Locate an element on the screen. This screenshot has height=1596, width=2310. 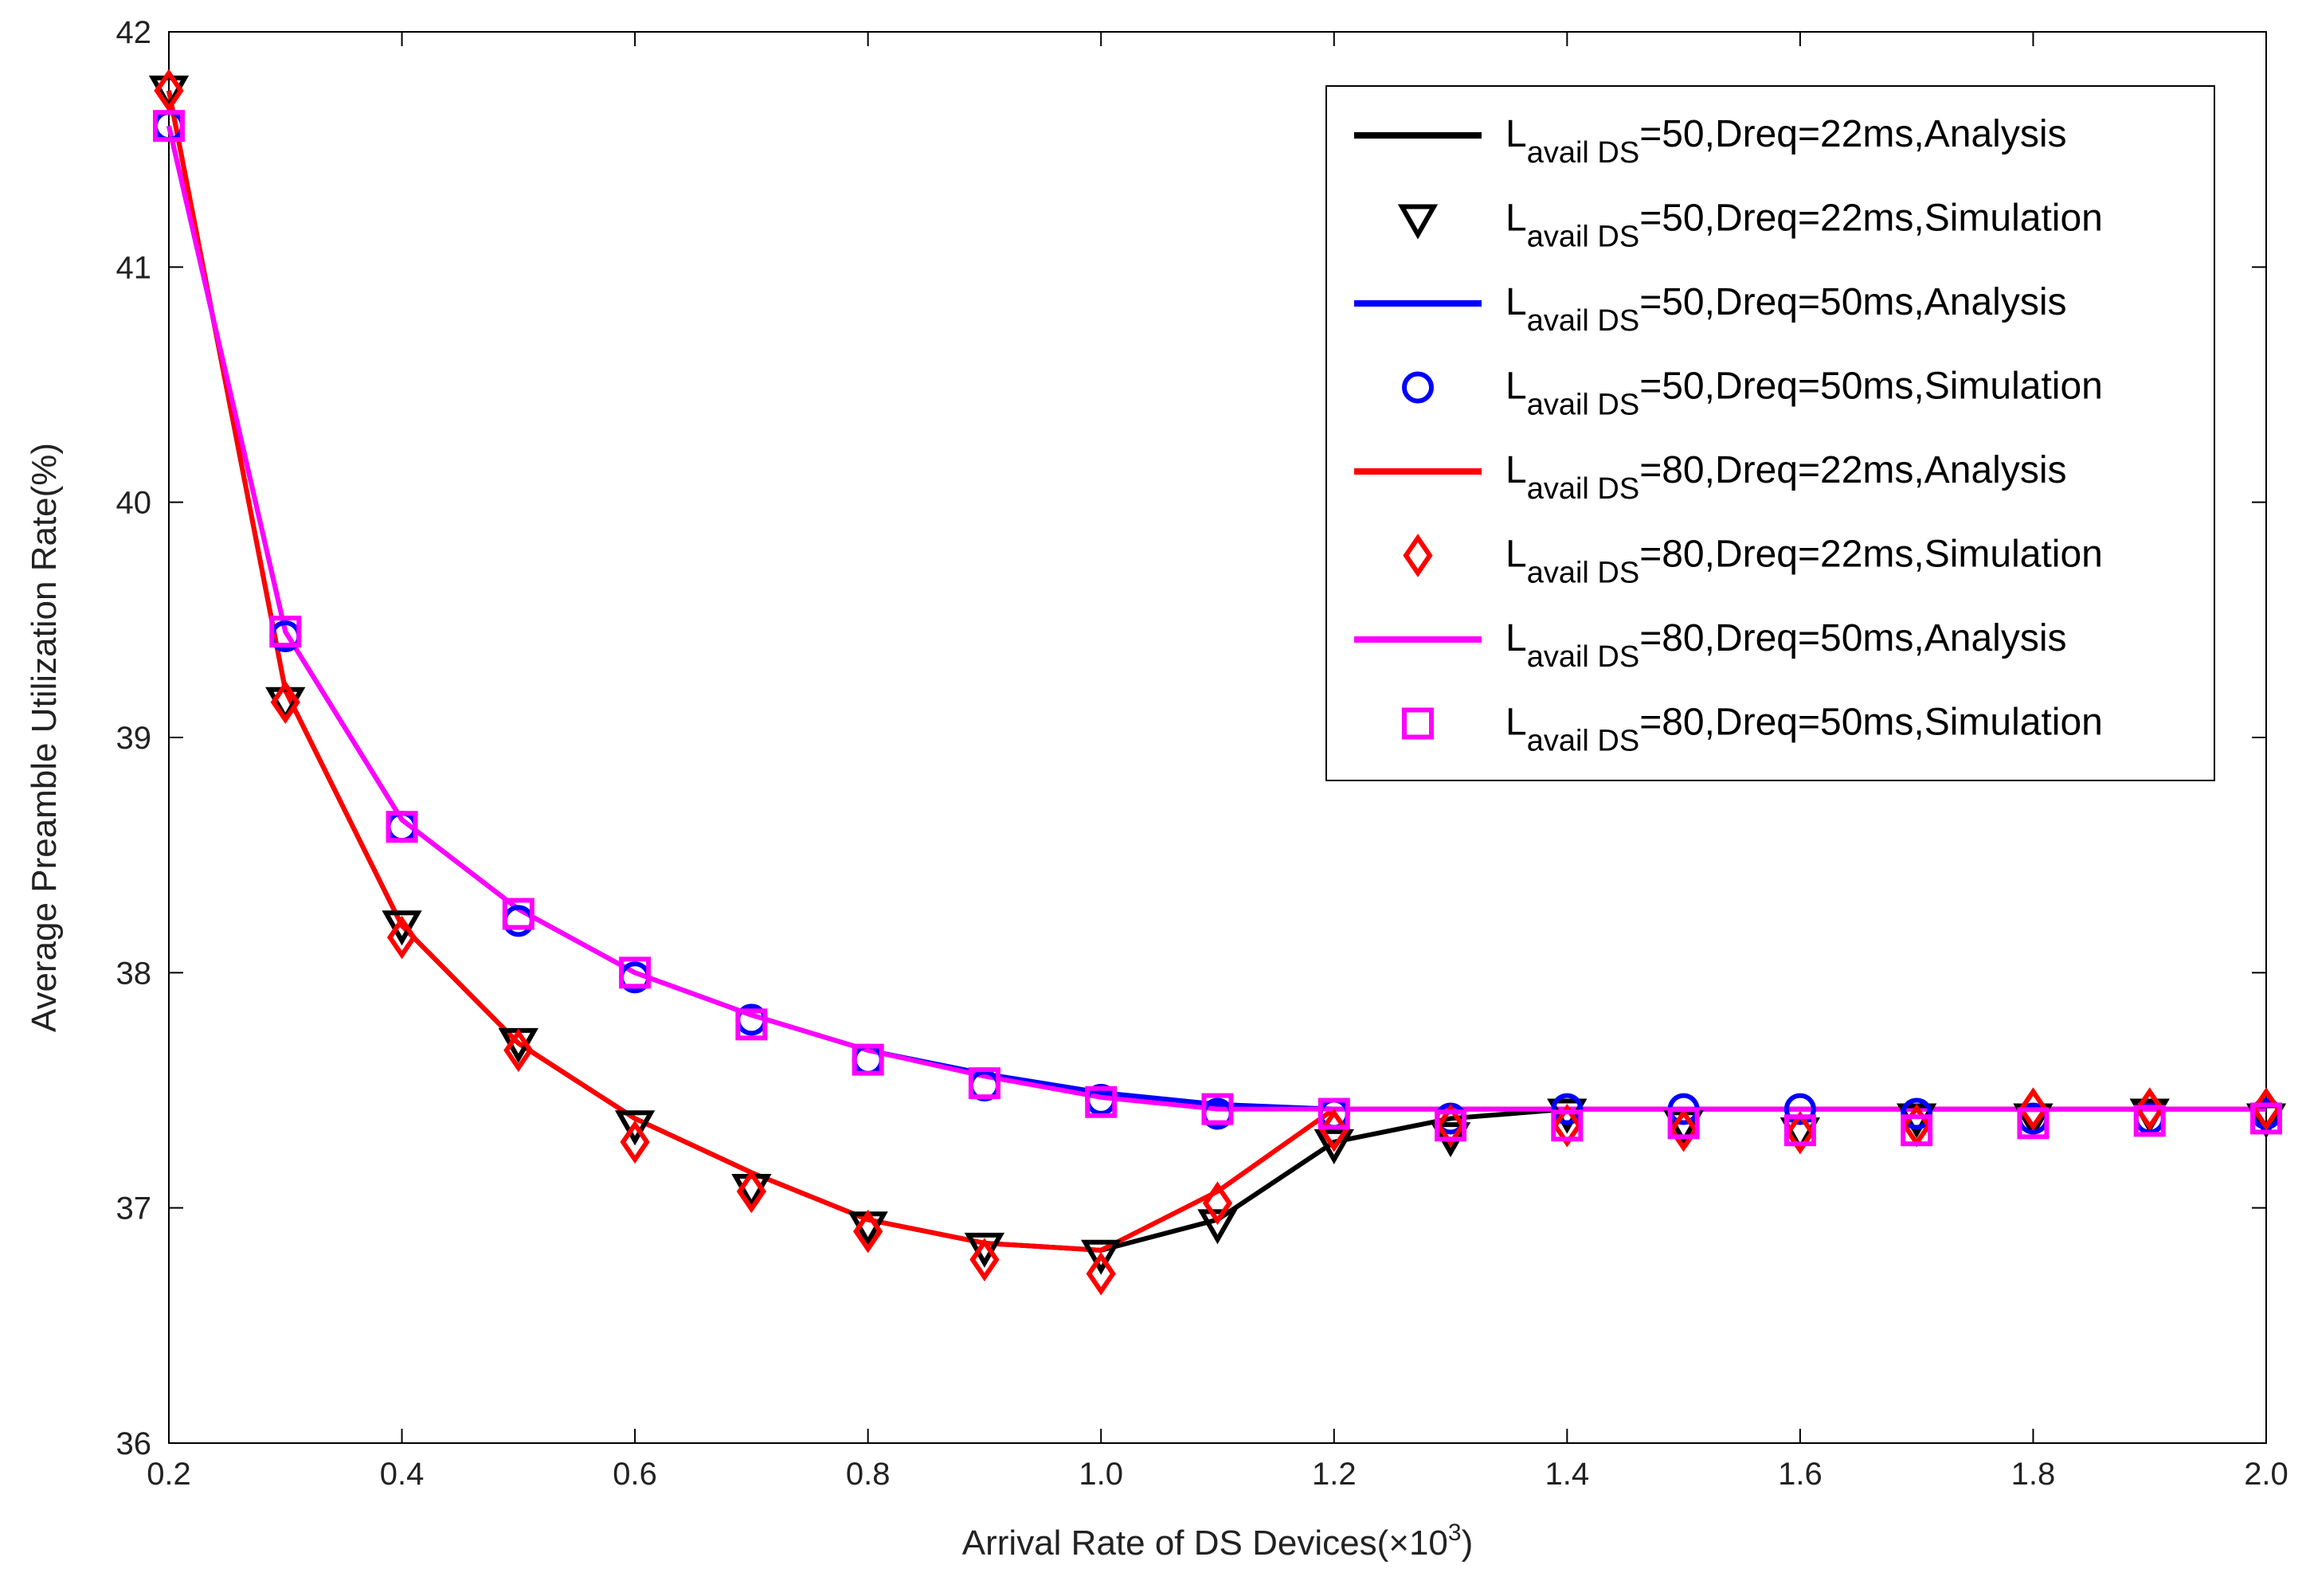
x-axis-title: Arrival Rate of DS Devices(×103) is located at coordinates (1217, 1541).